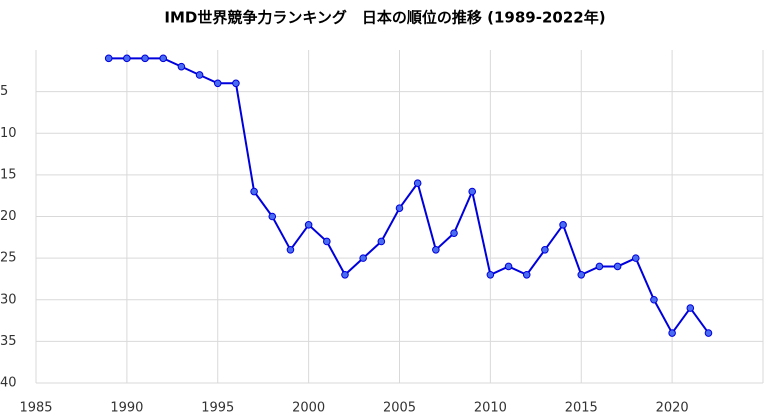 The height and width of the screenshot is (417, 770). What do you see at coordinates (399, 408) in the screenshot?
I see `x-tick-label: 2005` at bounding box center [399, 408].